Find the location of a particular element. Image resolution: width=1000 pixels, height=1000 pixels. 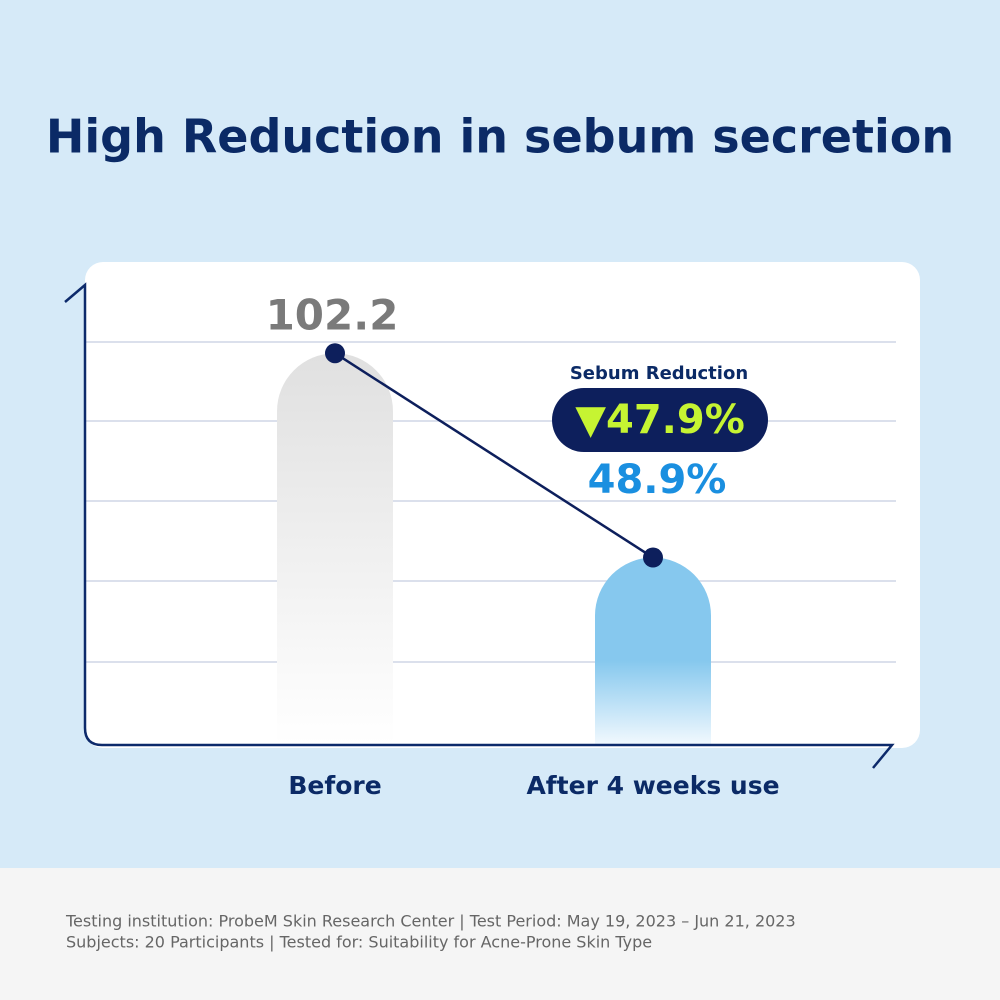

trend-line is located at coordinates (494, 455).